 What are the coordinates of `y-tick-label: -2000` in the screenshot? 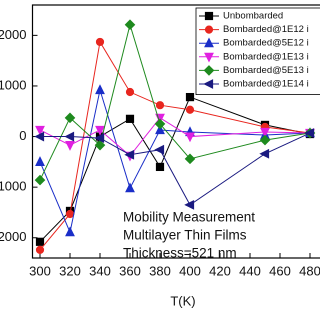 It's located at (13, 236).